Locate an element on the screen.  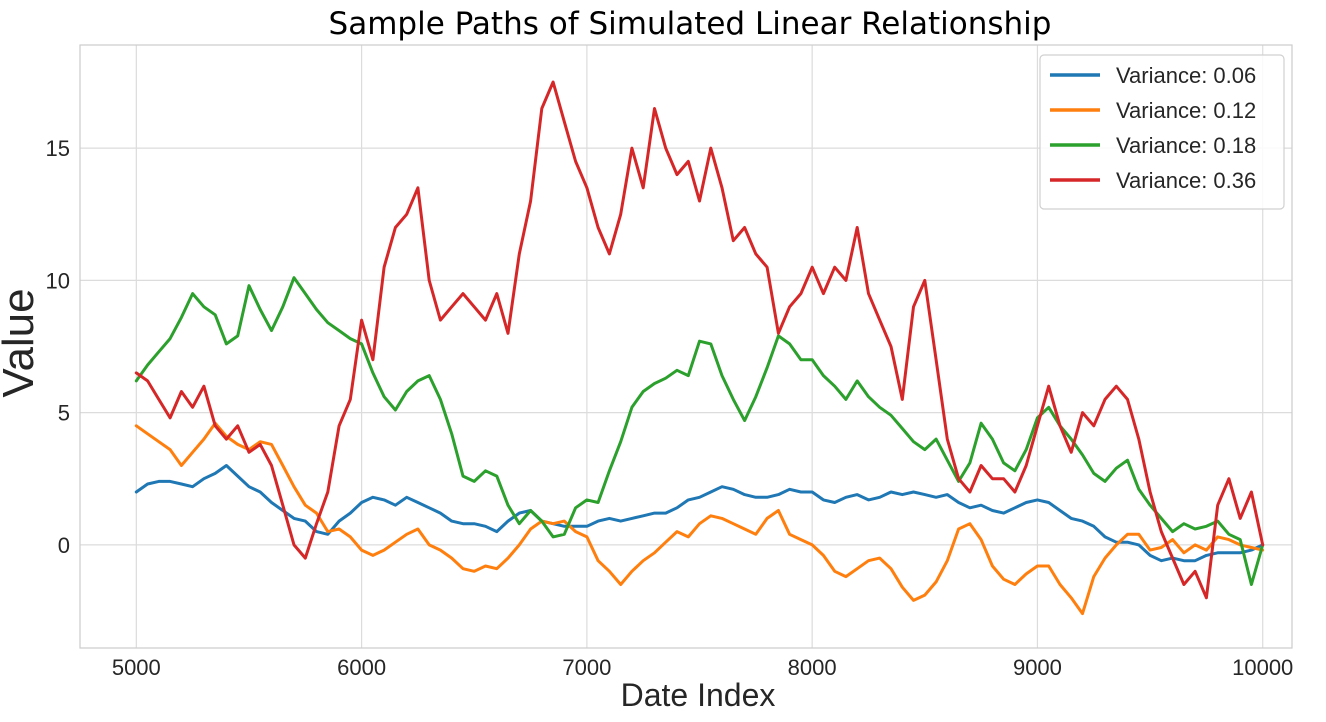
y-tick-label: 5 is located at coordinates (64, 413).